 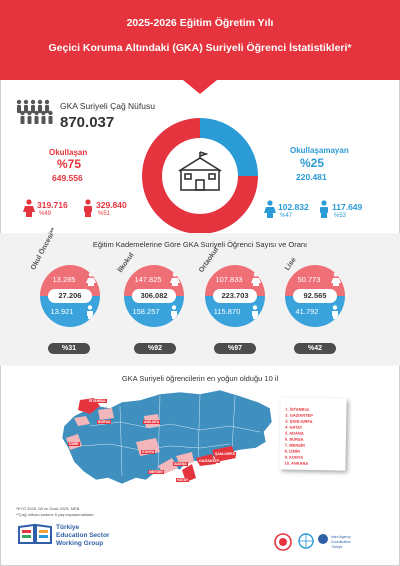 What do you see at coordinates (34, 111) in the screenshot?
I see `people-group-icon` at bounding box center [34, 111].